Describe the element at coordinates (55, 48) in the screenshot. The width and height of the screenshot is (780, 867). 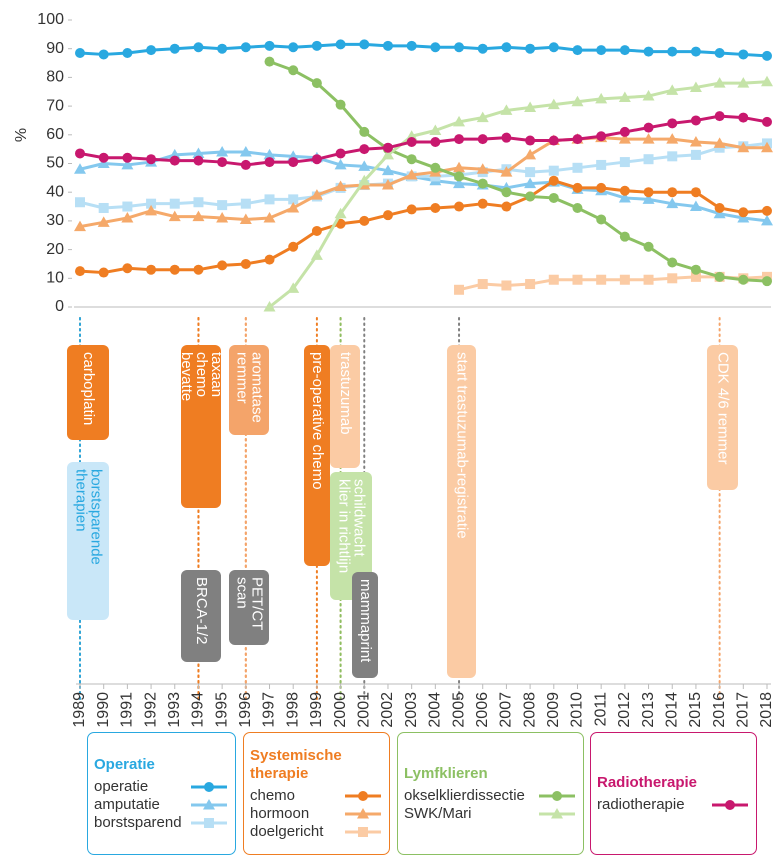
I see `y-tick-label: 90` at that location.